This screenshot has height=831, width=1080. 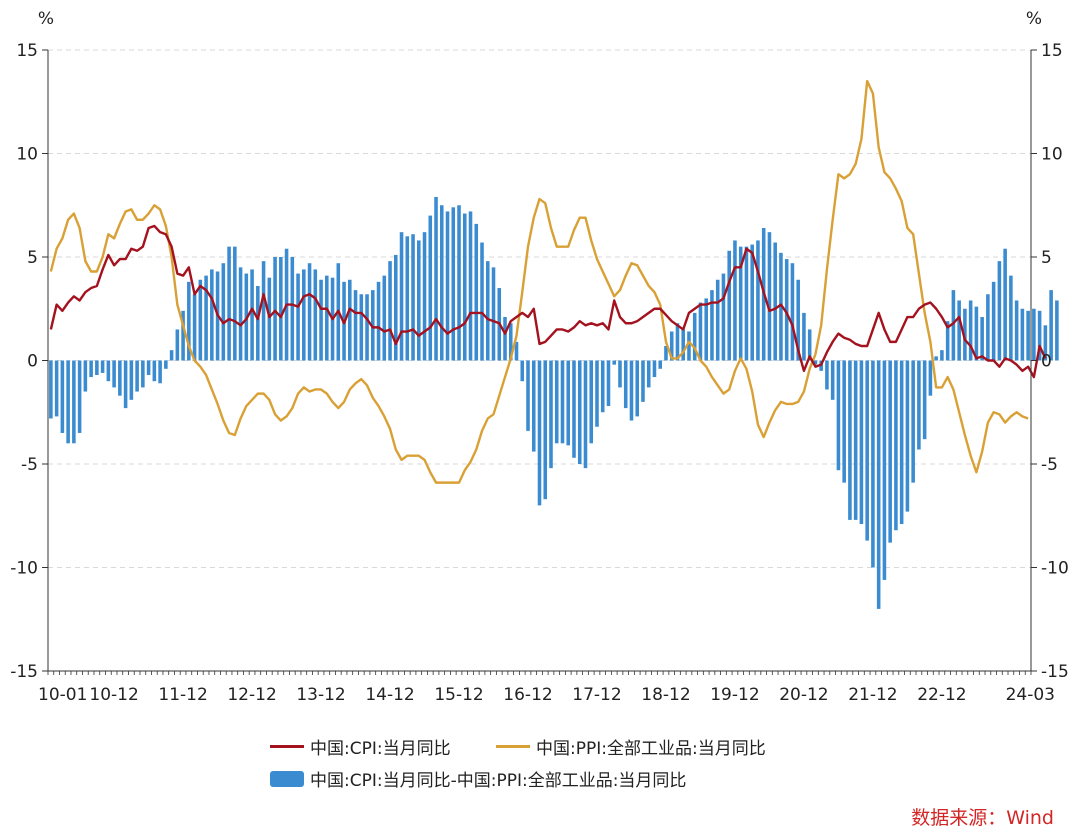 I want to click on legend-label-cpi: 中国:CPI:当月同比, so click(x=380, y=749).